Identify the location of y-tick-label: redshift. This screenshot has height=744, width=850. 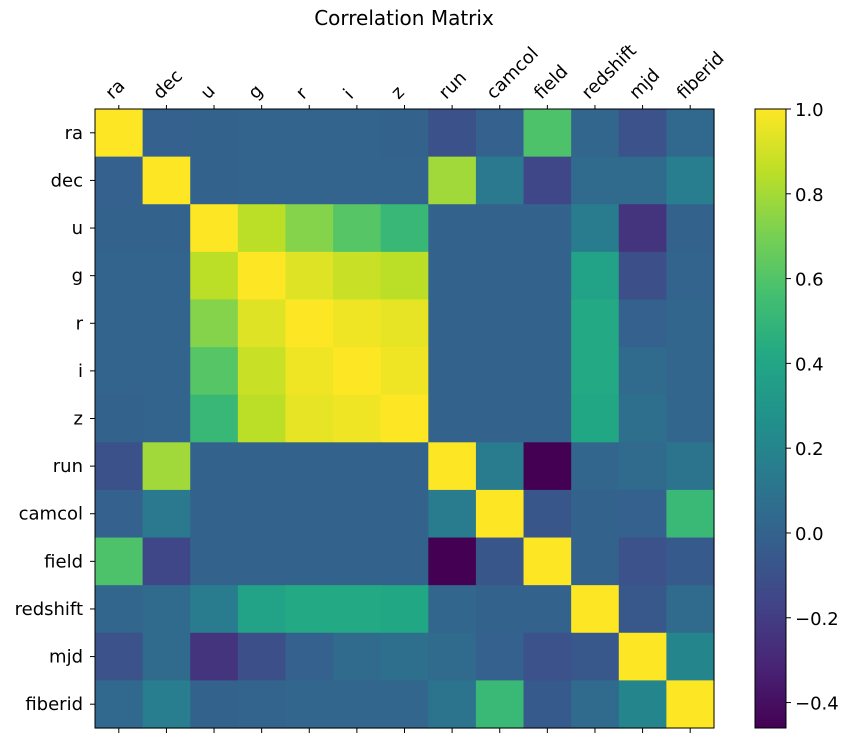
(49, 609).